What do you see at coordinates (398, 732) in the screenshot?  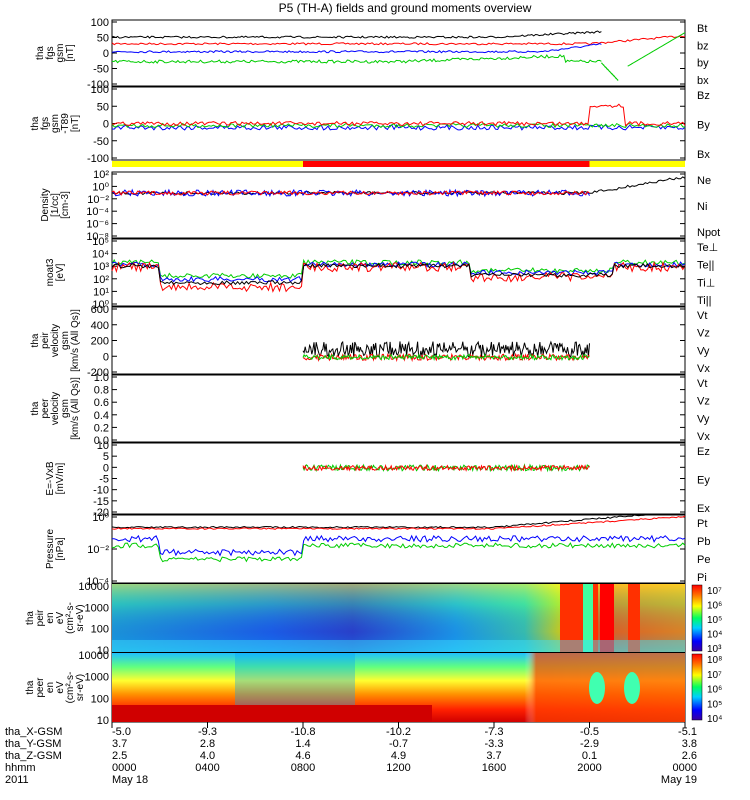 I see `x-tick-label-x: -10.2` at bounding box center [398, 732].